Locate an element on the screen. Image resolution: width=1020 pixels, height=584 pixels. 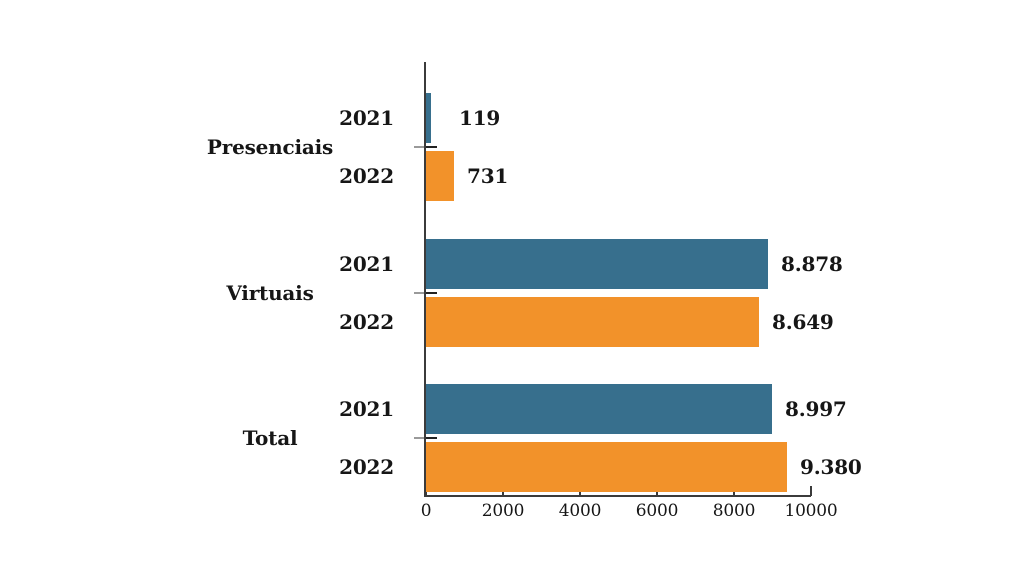
bar-2021-presenciais is located at coordinates (428, 118).